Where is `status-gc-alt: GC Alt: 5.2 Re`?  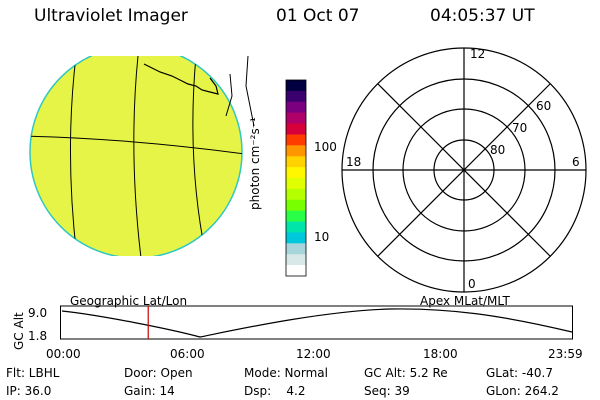
status-gc-alt: GC Alt: 5.2 Re is located at coordinates (406, 373).